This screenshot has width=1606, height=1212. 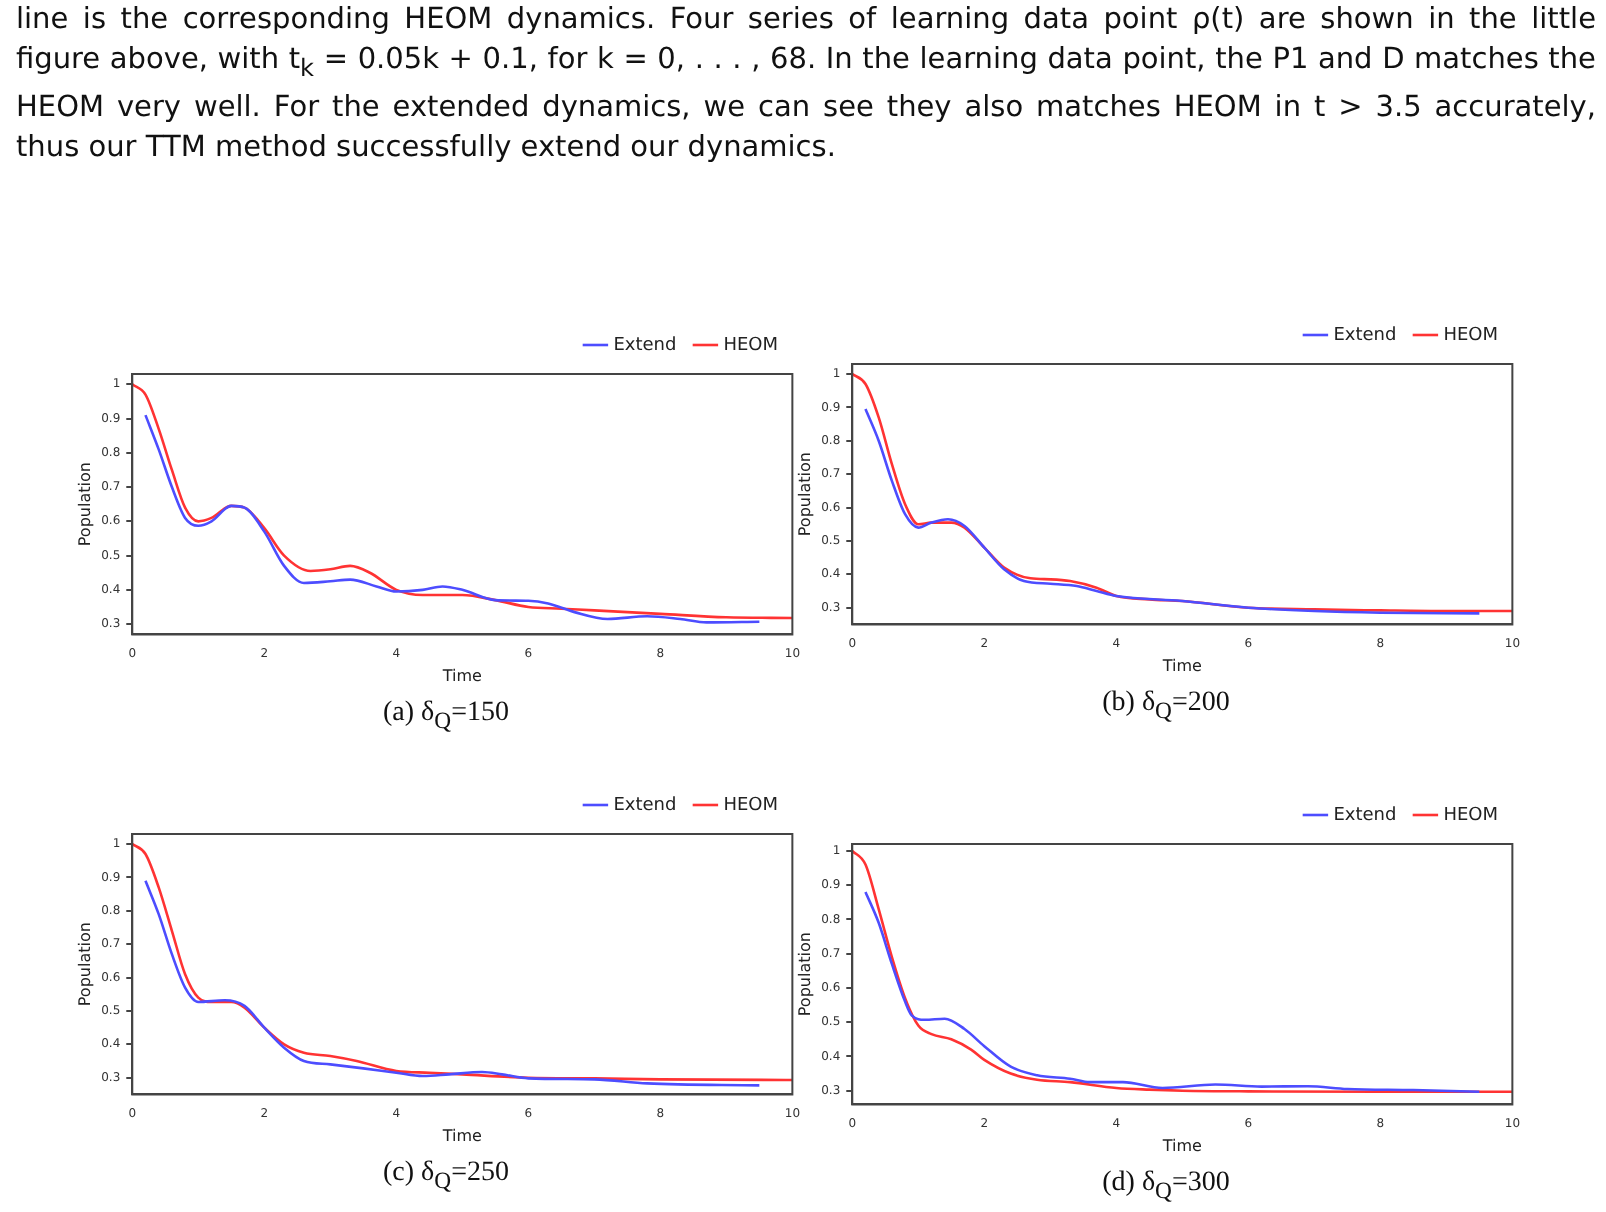 What do you see at coordinates (446, 1176) in the screenshot?
I see `text: (c) δ$_{Q}$=250` at bounding box center [446, 1176].